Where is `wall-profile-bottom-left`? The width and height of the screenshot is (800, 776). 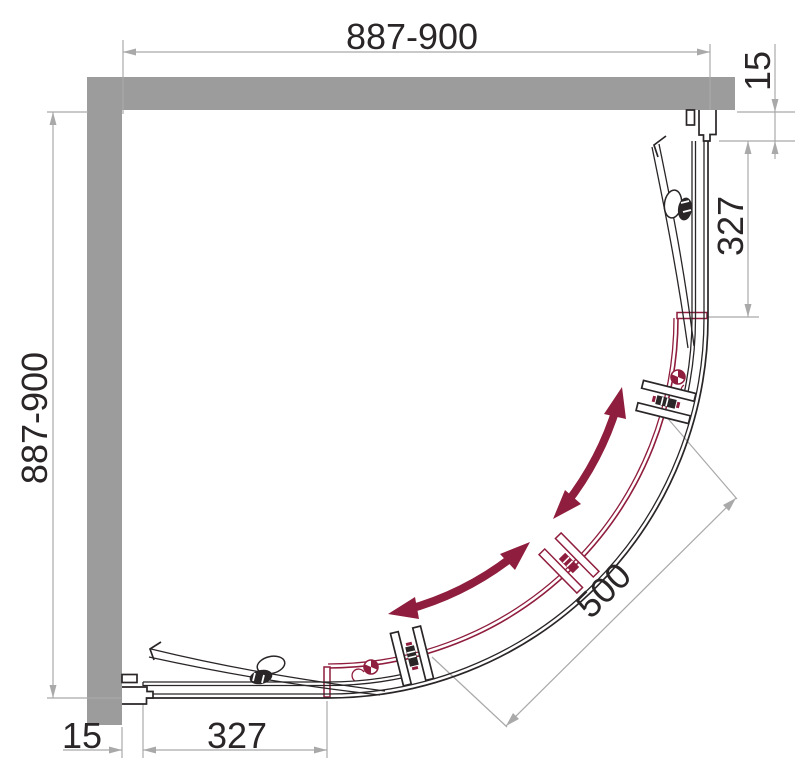
wall-profile-bottom-left is located at coordinates (137, 689).